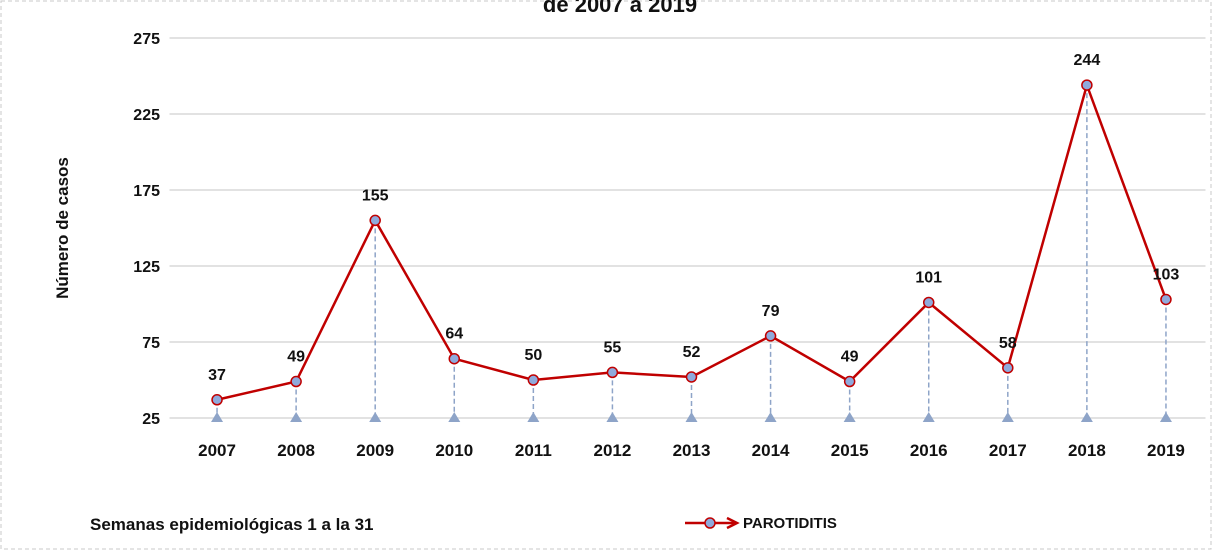 This screenshot has width=1212, height=550. Describe the element at coordinates (1166, 450) in the screenshot. I see `x-tick-label: 2019` at that location.